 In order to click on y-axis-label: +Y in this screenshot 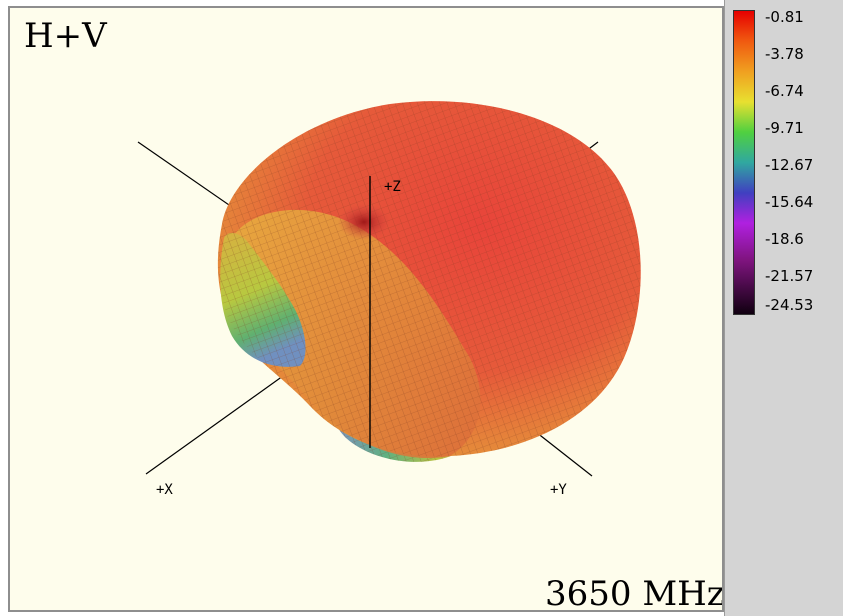, I will do `click(558, 490)`.